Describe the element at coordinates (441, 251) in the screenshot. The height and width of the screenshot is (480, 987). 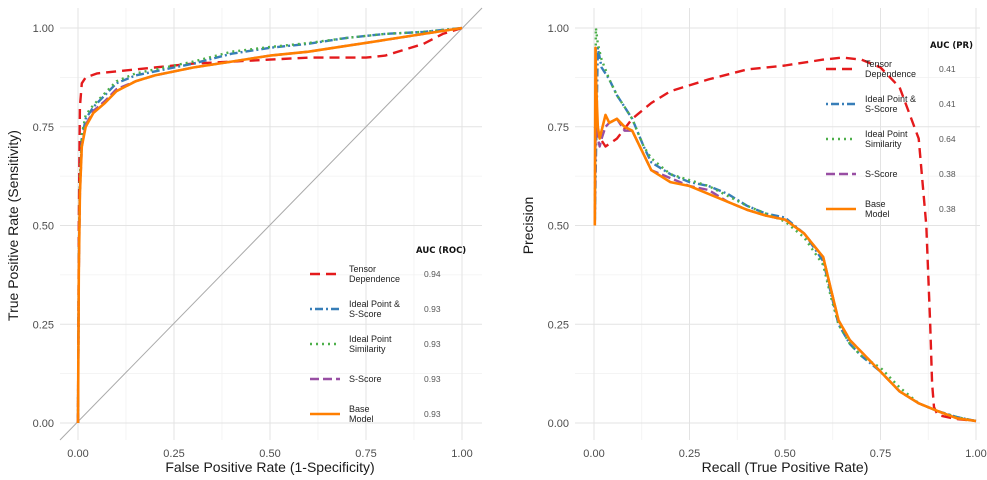
I see `legend-title: AUC (ROC)` at that location.